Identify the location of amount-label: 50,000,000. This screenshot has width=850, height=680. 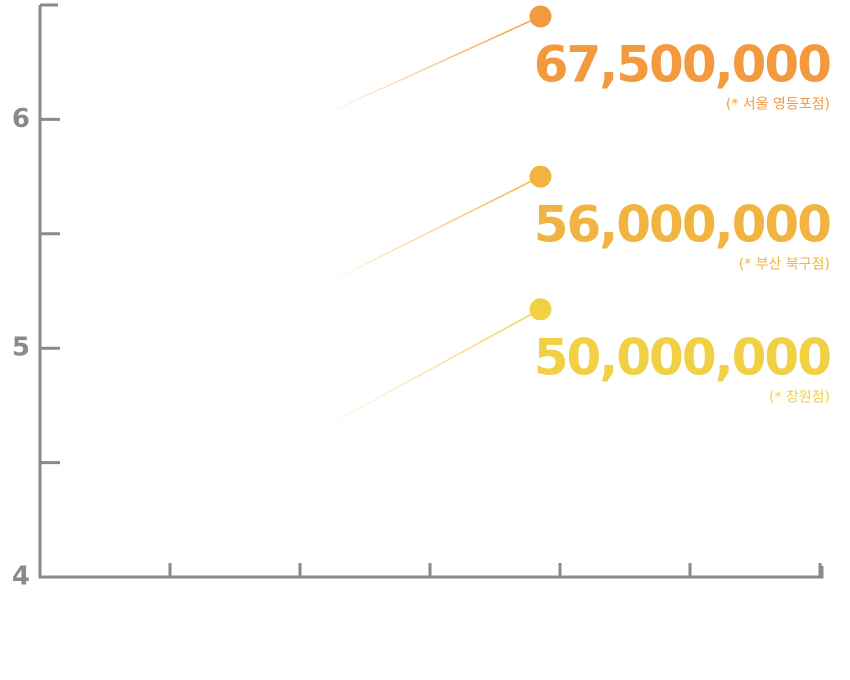
(682, 357).